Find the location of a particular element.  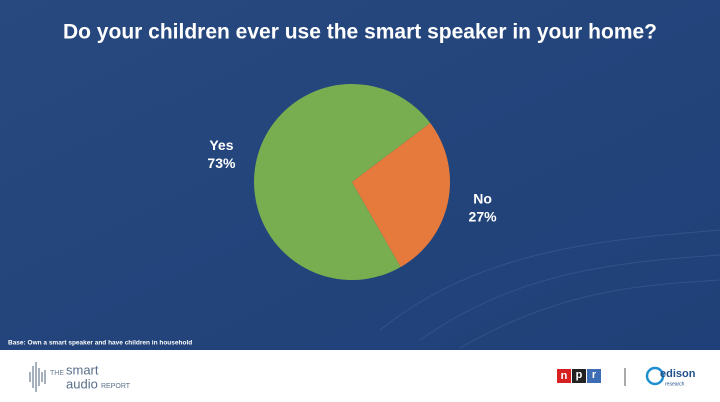

npr-r: r is located at coordinates (594, 375).